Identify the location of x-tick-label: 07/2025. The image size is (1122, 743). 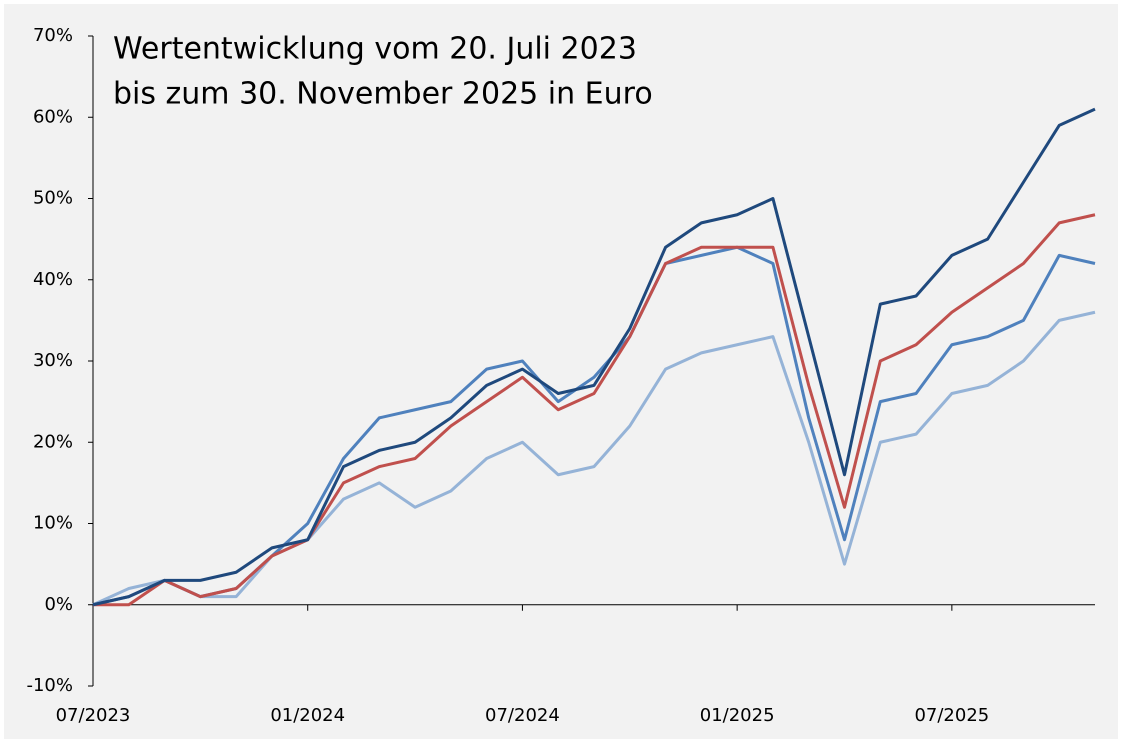
(951, 715).